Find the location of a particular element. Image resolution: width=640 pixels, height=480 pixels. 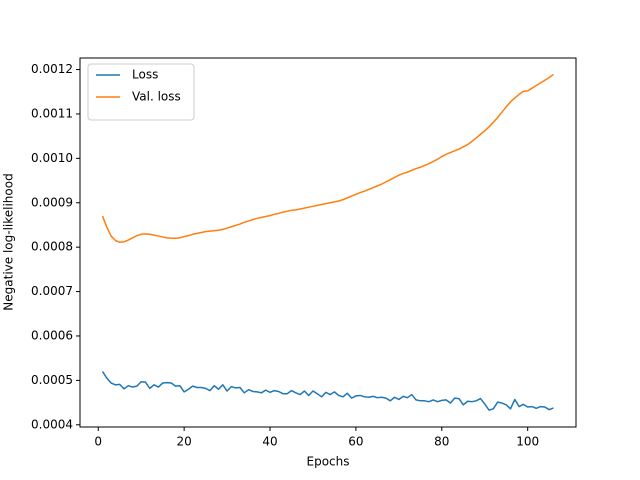

y-tick-label: 0.0008 is located at coordinates (52, 247).